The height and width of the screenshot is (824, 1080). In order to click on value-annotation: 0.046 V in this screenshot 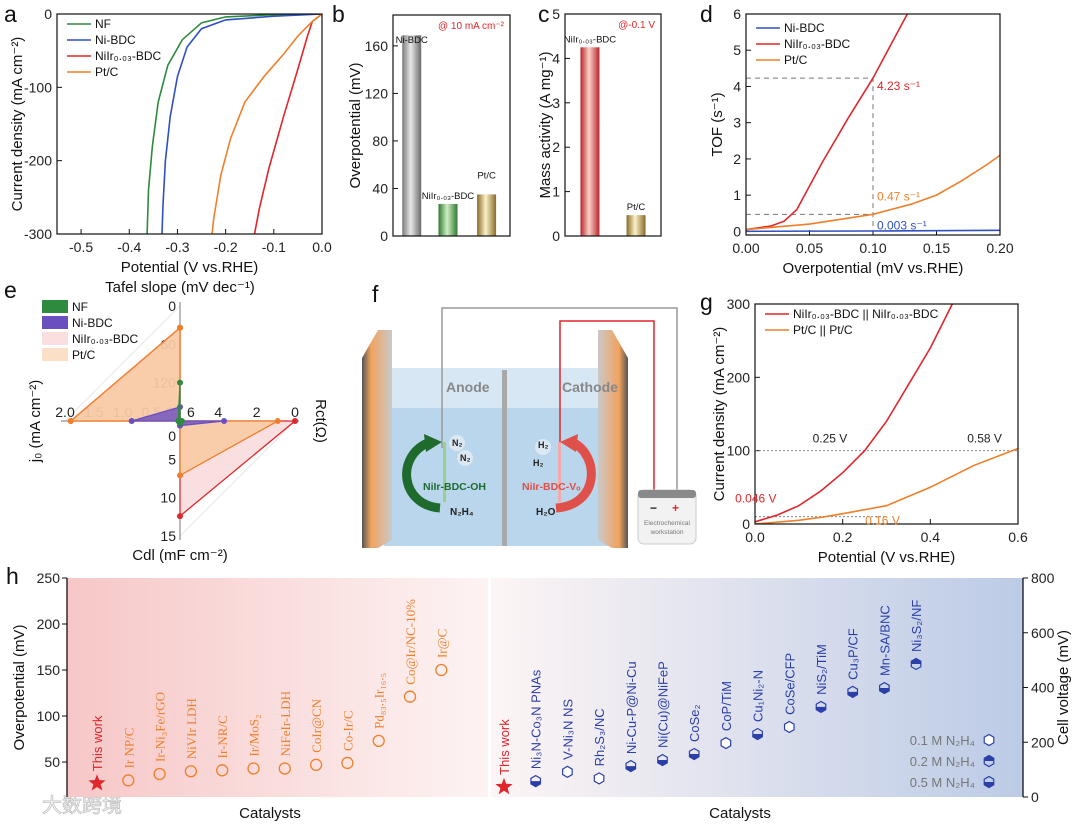, I will do `click(755, 499)`.